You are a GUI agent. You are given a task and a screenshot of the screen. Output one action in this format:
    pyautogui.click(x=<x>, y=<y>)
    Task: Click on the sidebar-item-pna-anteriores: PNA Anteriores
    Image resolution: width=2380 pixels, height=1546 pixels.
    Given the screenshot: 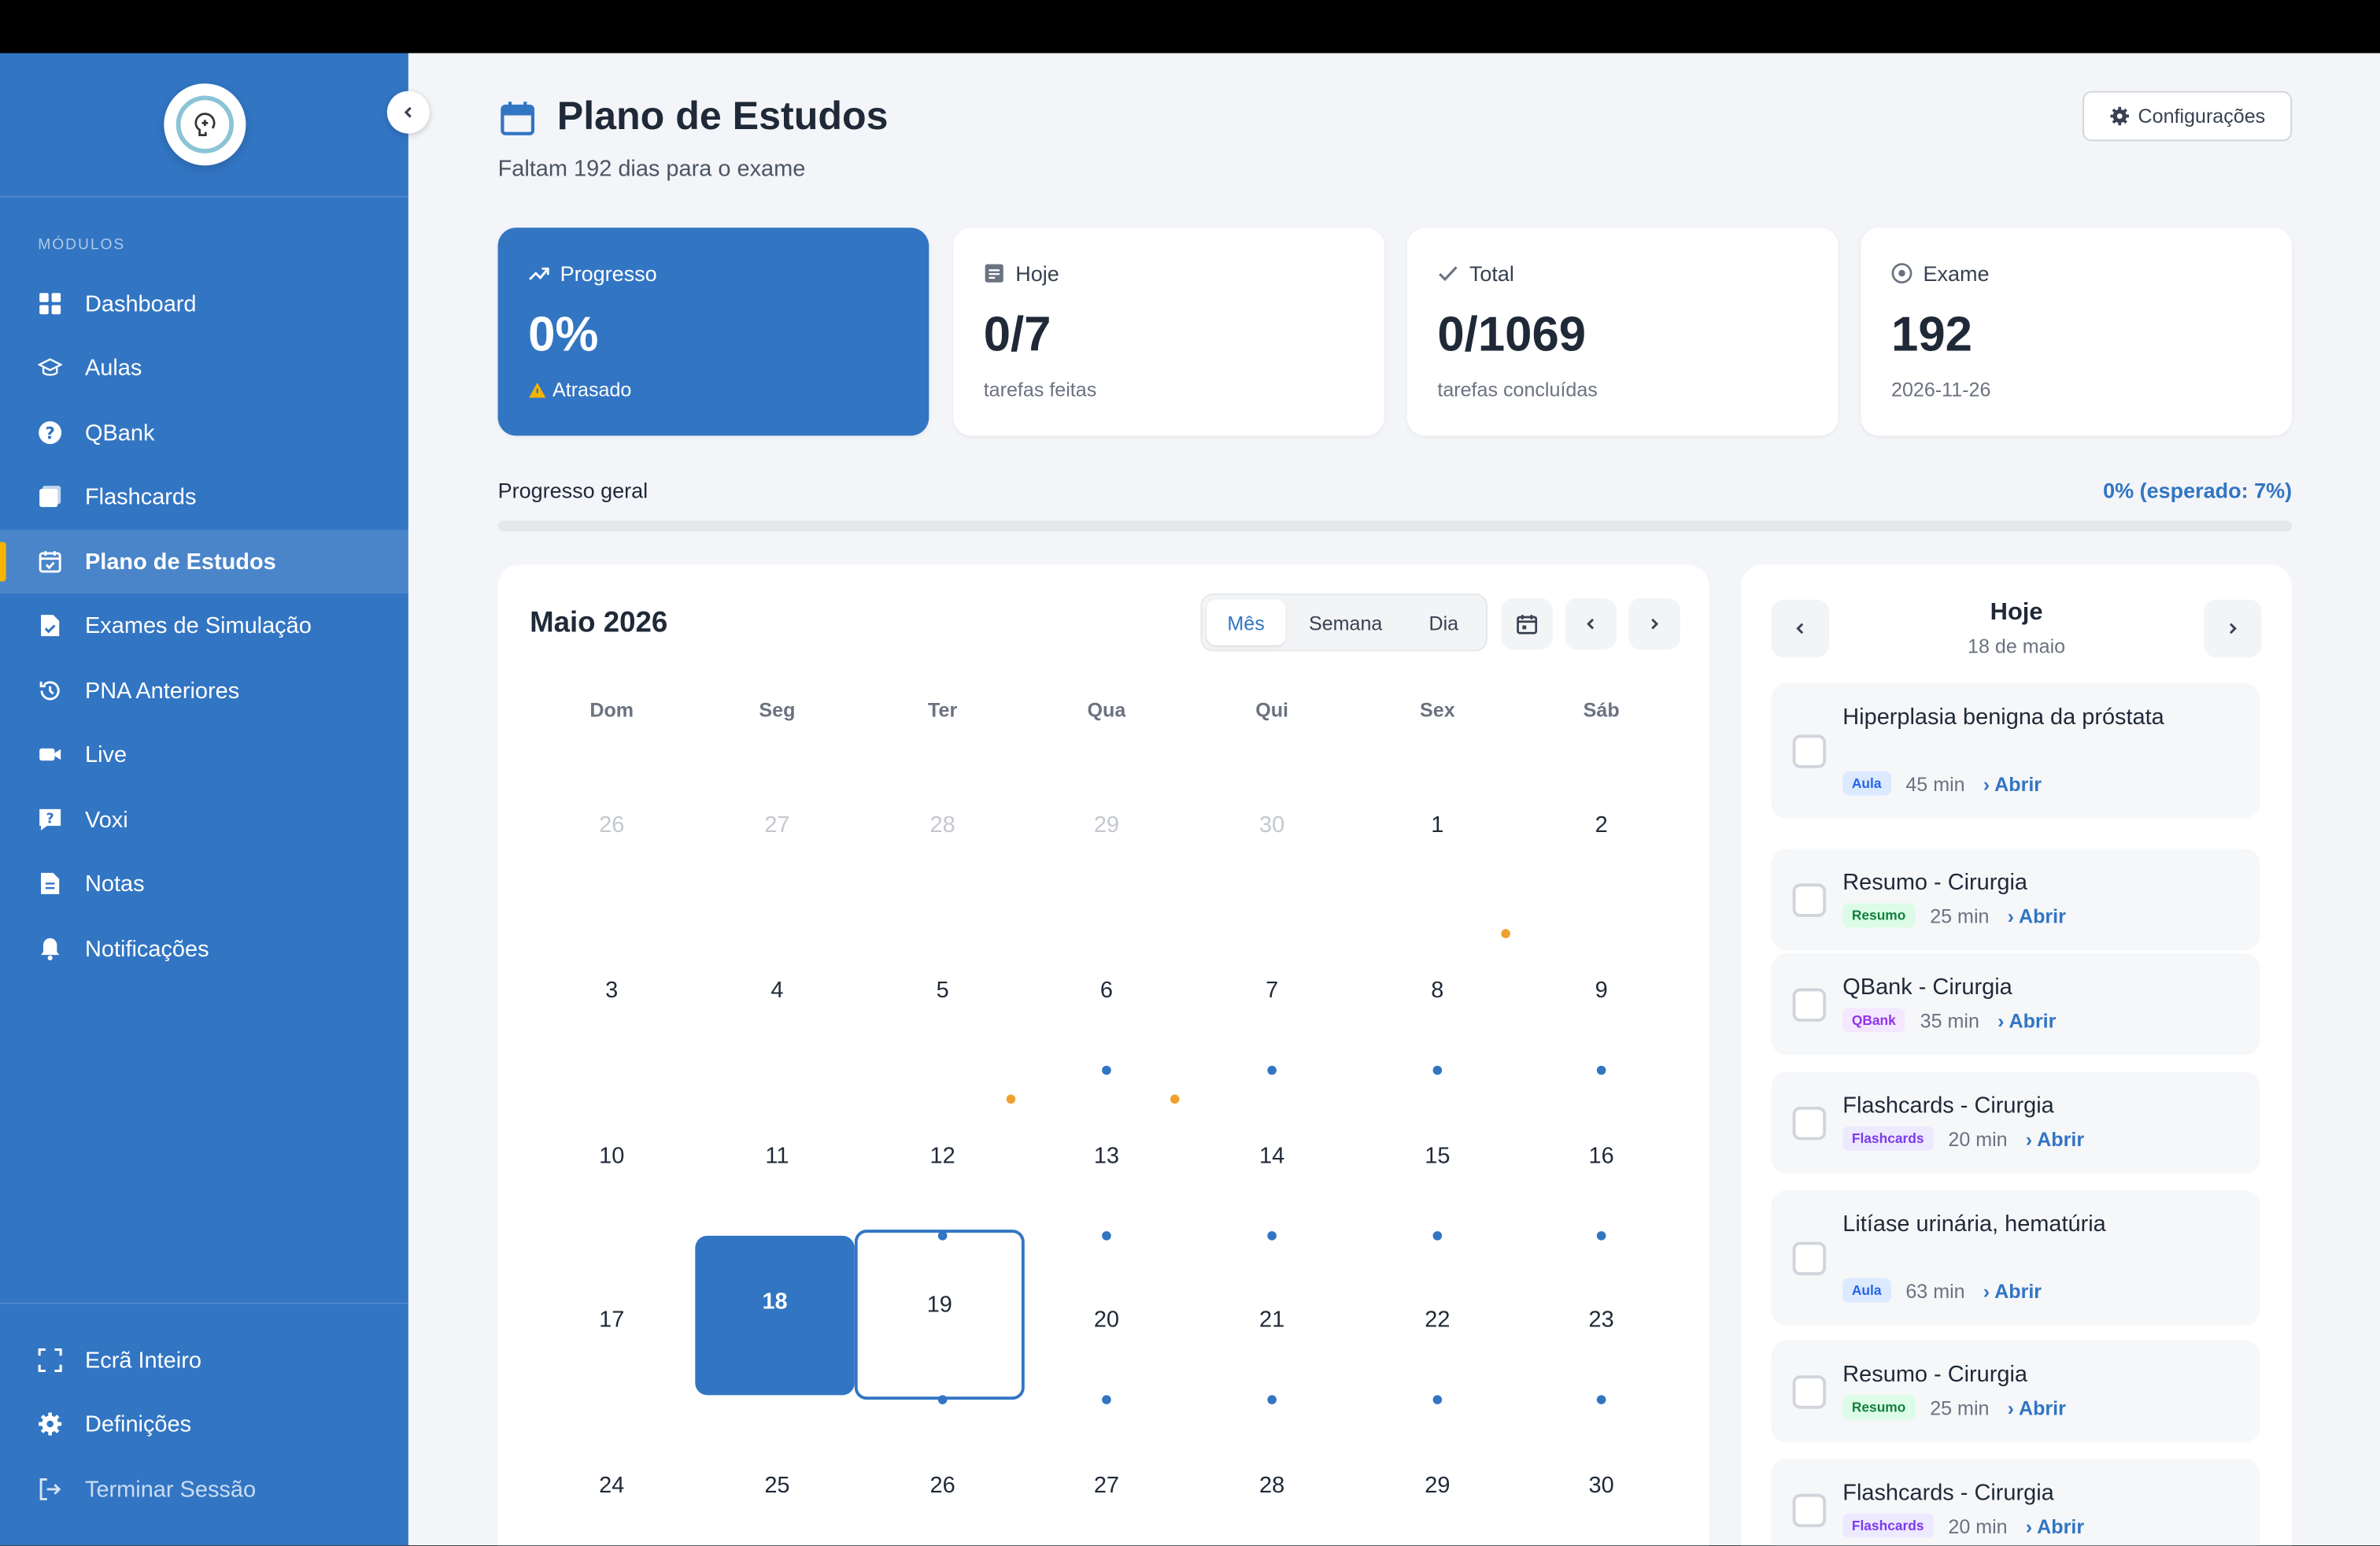 What is the action you would take?
    pyautogui.click(x=204, y=691)
    